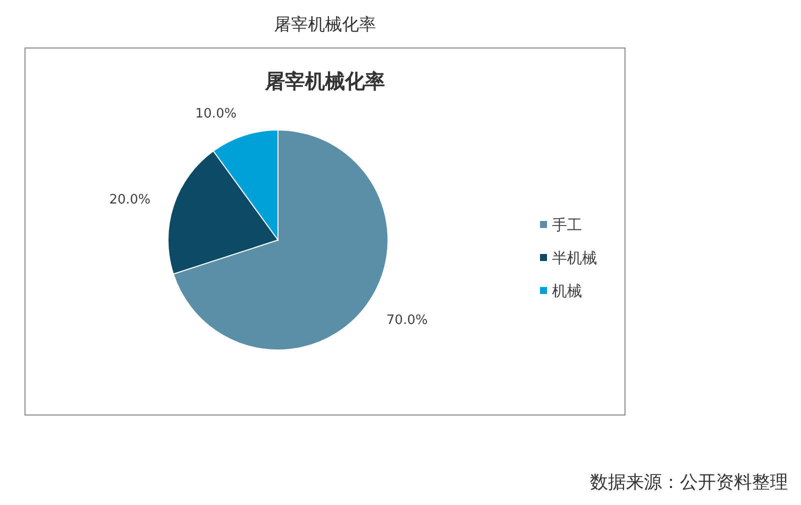 This screenshot has width=801, height=505. I want to click on legend-label: 机械, so click(567, 291).